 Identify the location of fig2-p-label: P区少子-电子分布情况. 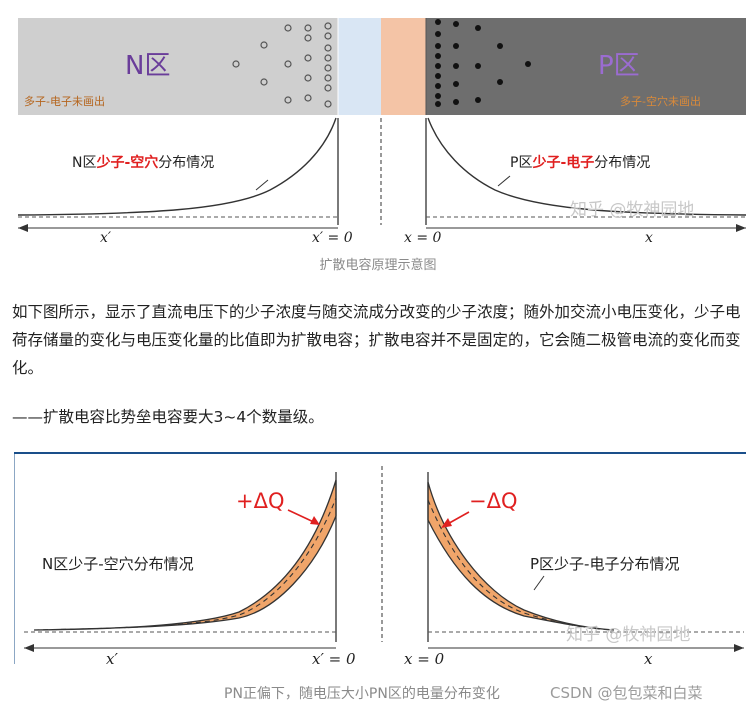
(604, 564).